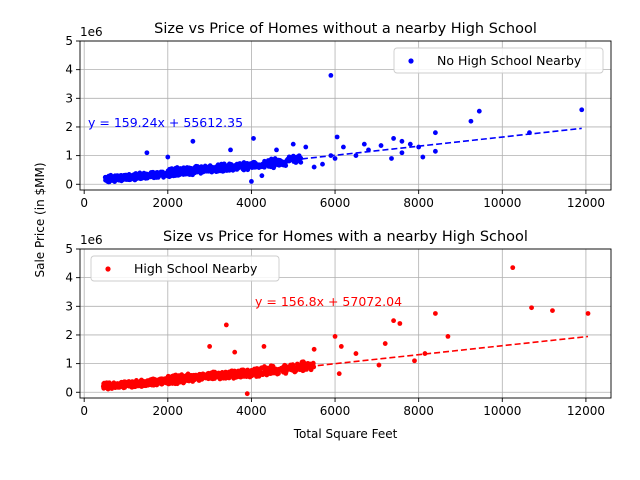  What do you see at coordinates (335, 411) in the screenshot?
I see `x-tick-label: 6000` at bounding box center [335, 411].